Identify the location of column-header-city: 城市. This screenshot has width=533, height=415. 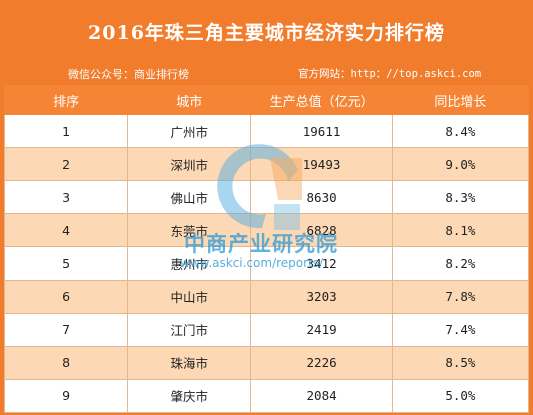
(189, 100).